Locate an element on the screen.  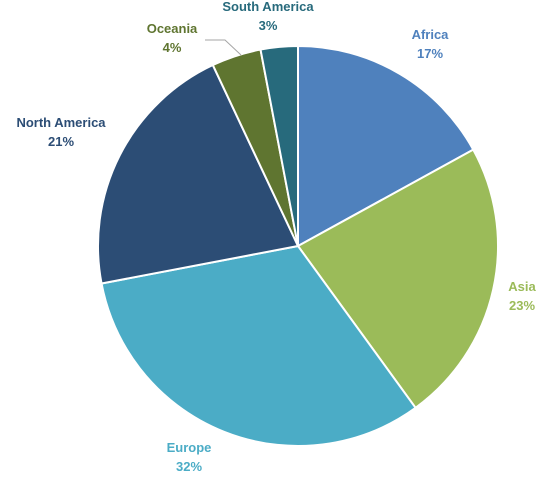
leader-line-oceania is located at coordinates (223, 47).